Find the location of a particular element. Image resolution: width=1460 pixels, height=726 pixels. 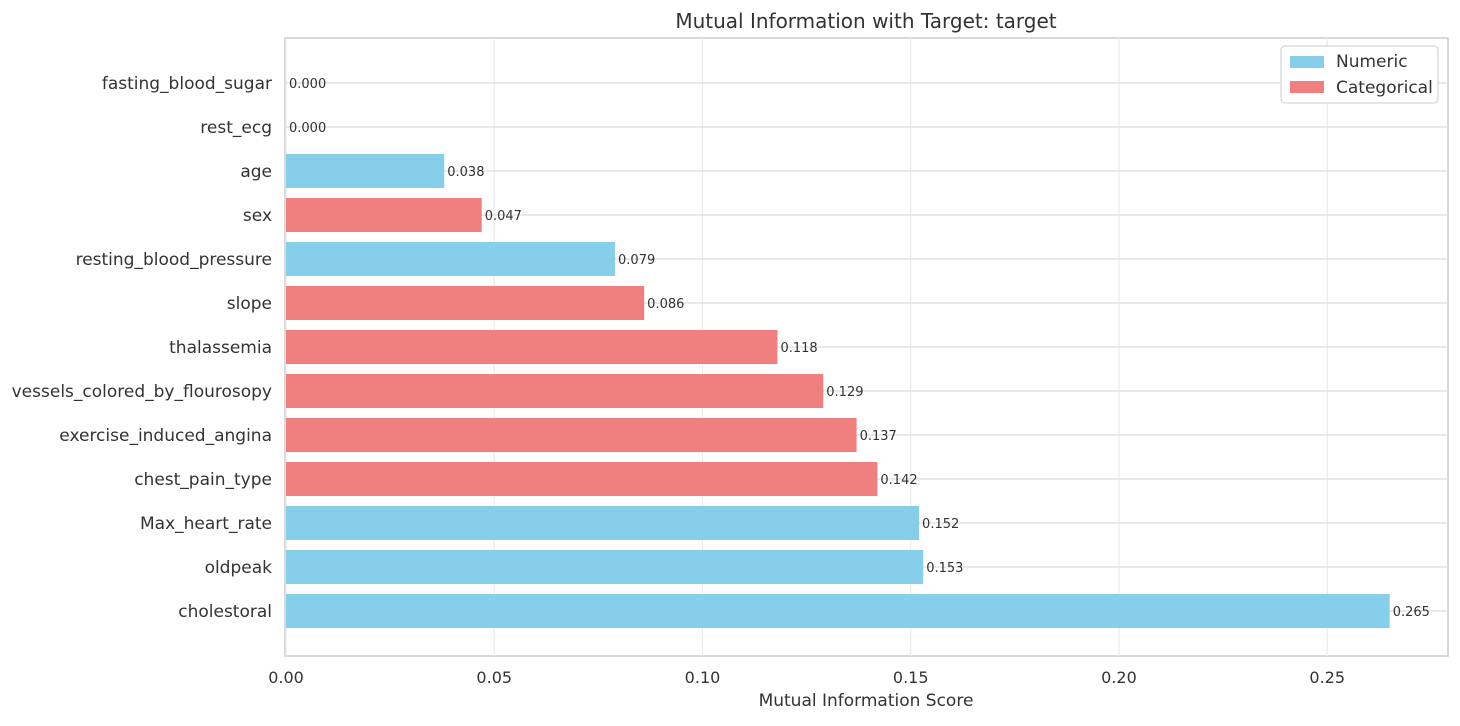

y-tick-label: Max_heart_rate is located at coordinates (206, 524).